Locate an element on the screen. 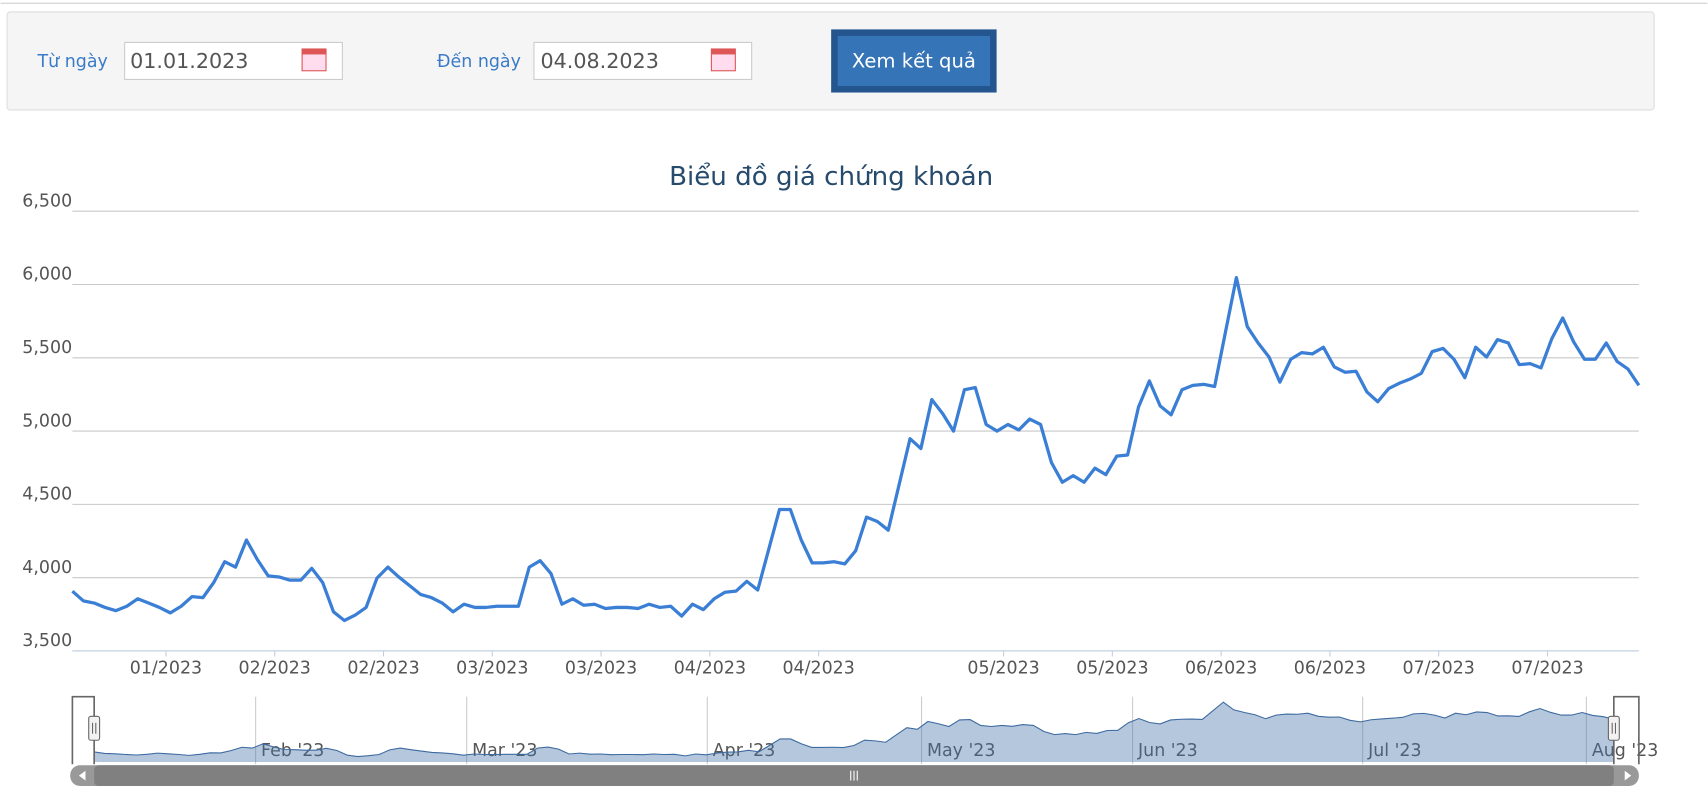 The image size is (1708, 811). navigator-tick-label: Jul '23 is located at coordinates (1394, 751).